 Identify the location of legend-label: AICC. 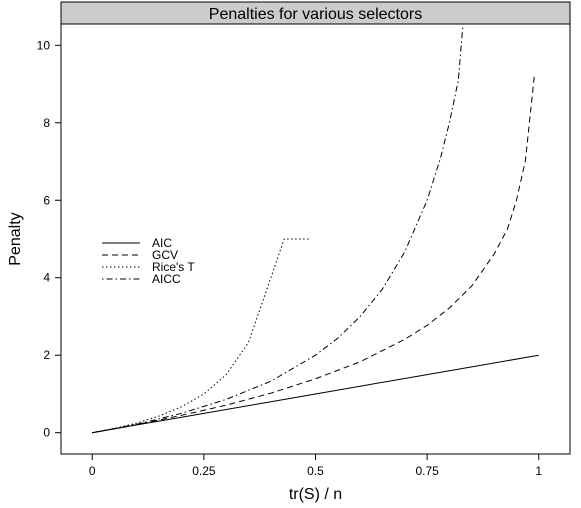
(166, 279).